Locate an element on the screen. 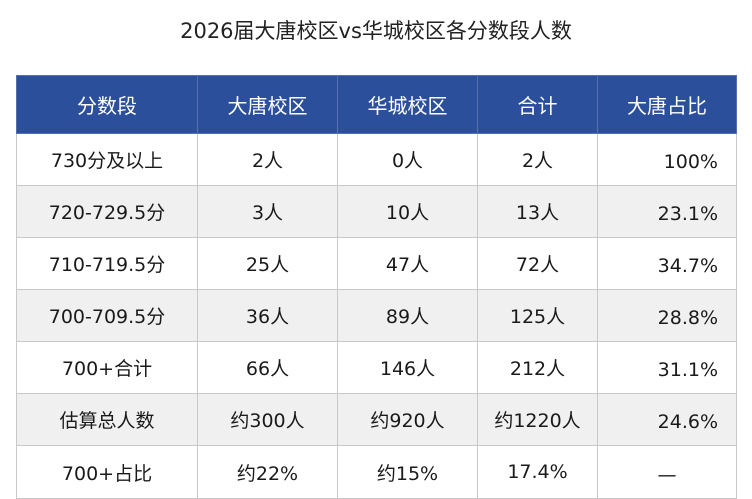 The width and height of the screenshot is (752, 499). header-total: 合计 is located at coordinates (537, 104).